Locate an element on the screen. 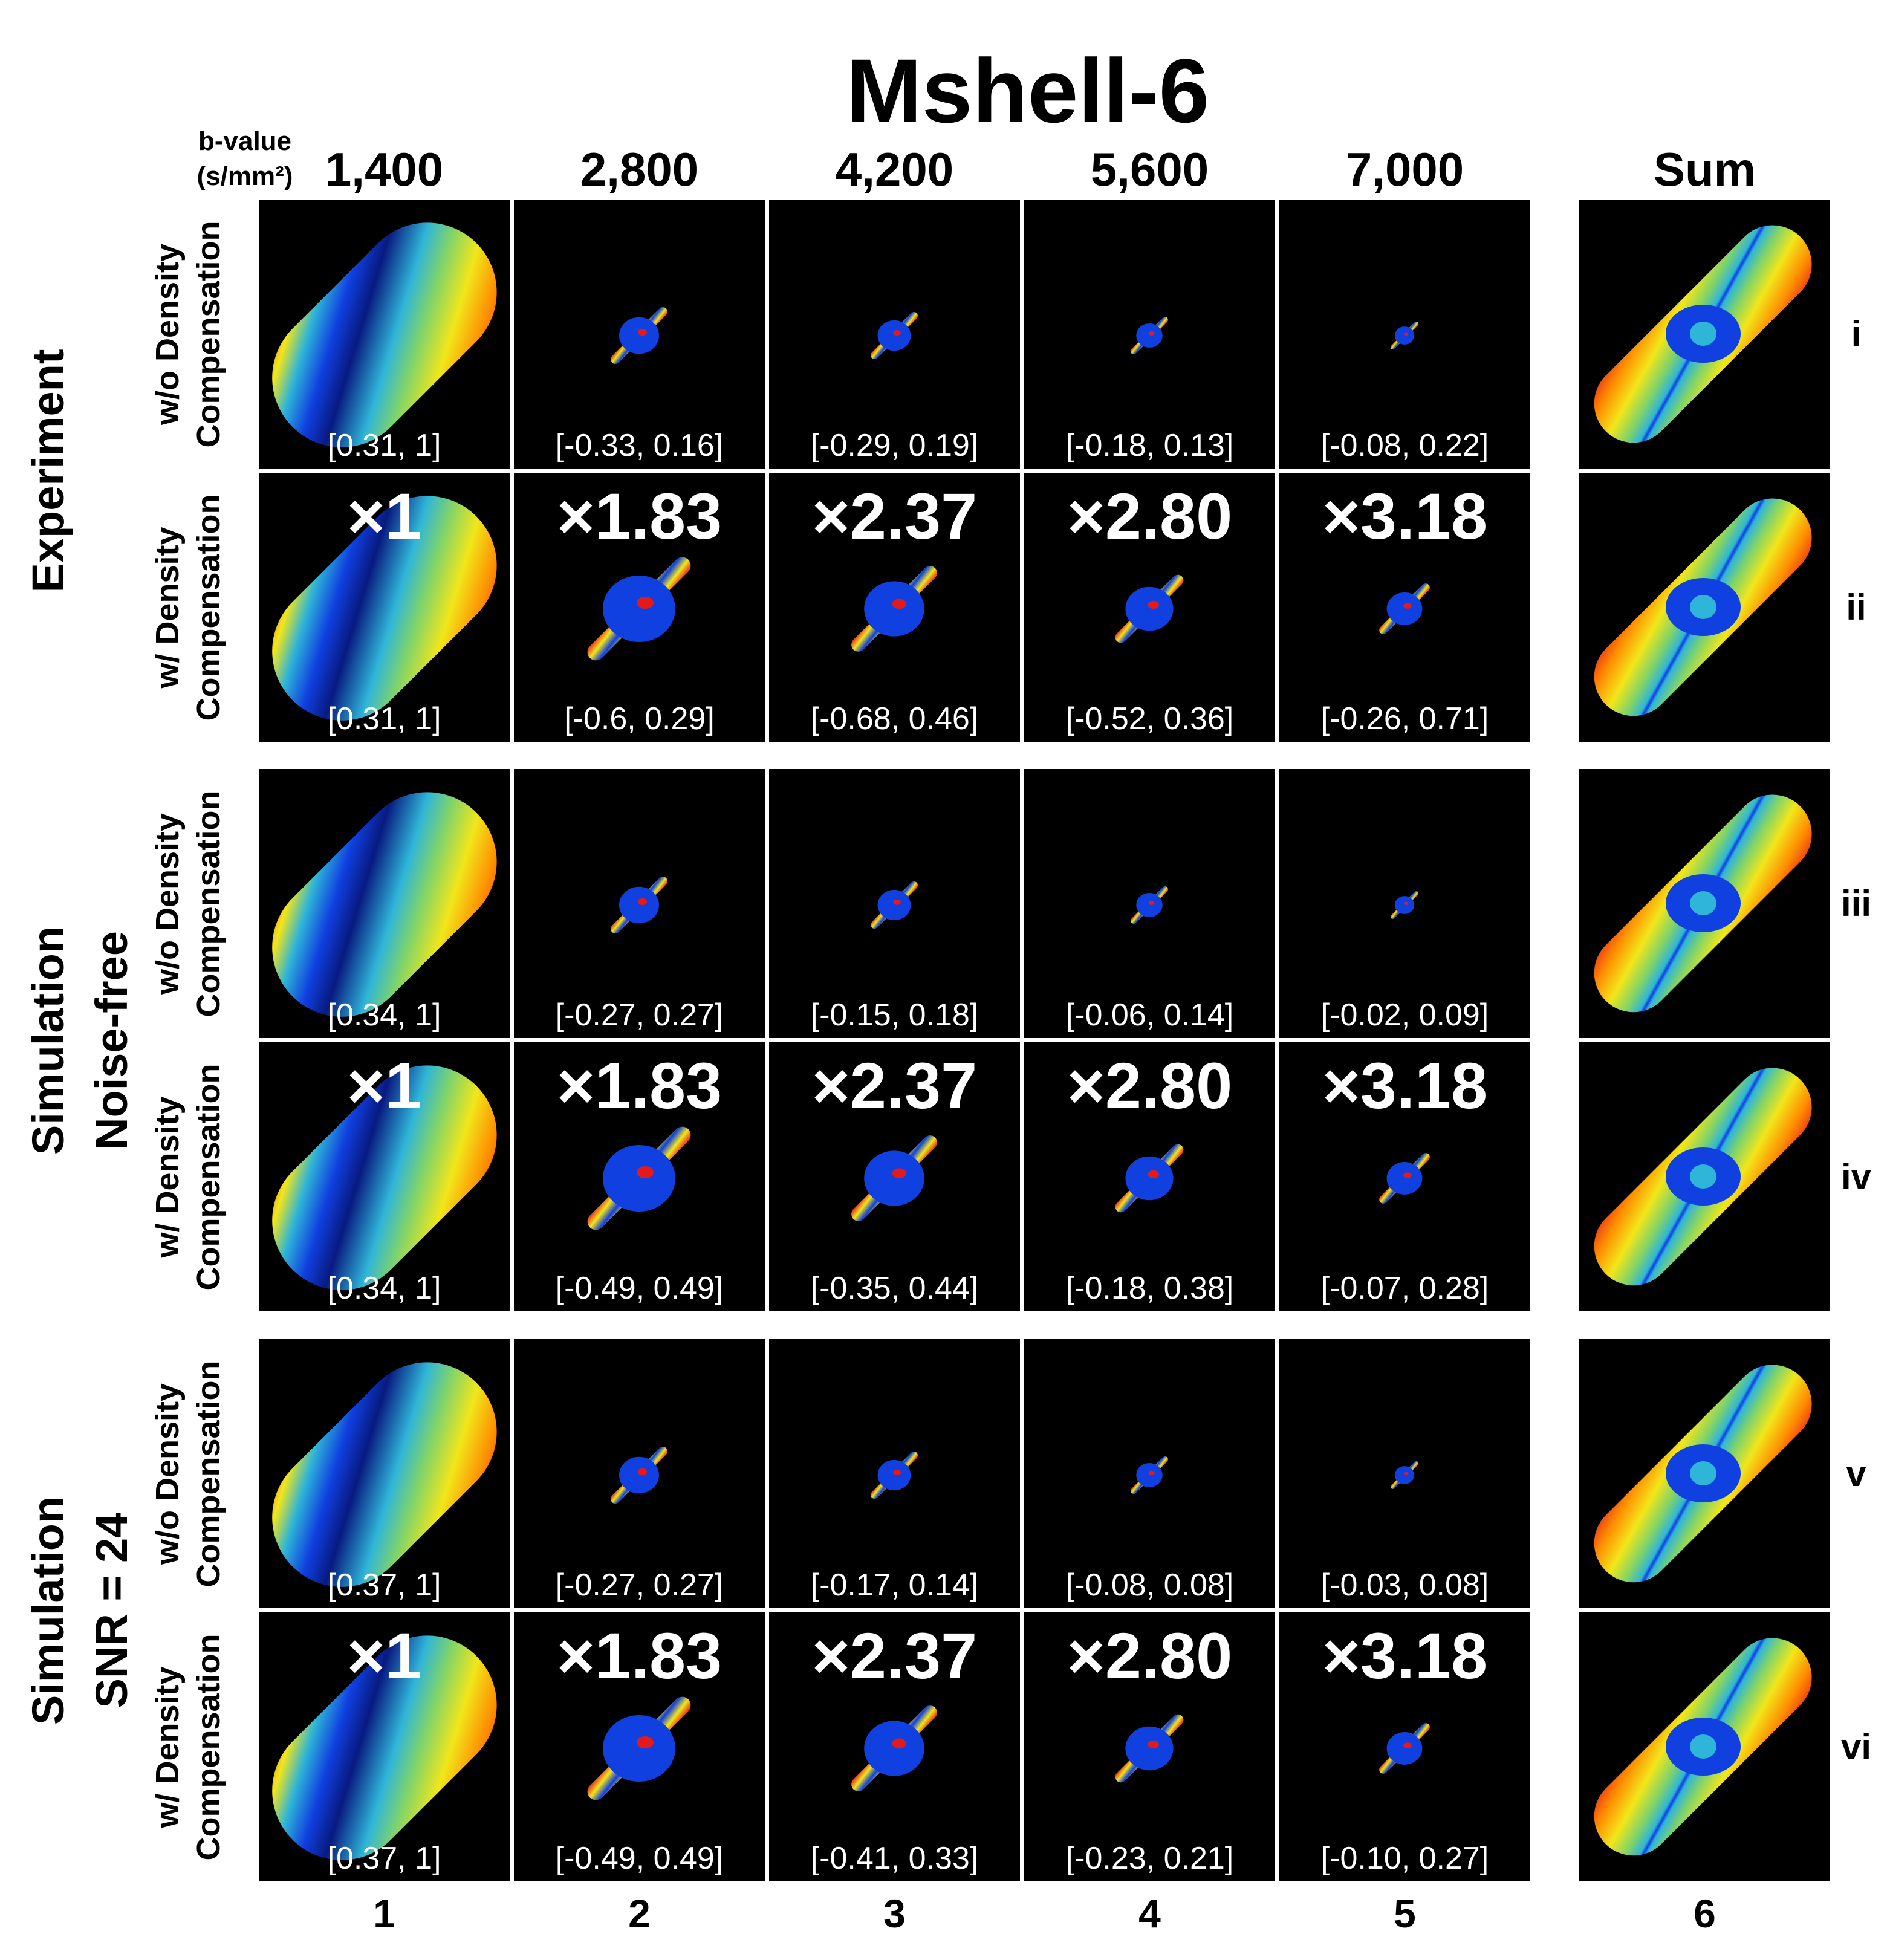 The image size is (1890, 1960). glyph-cell-r3-c3: [-0.15, 0.18] is located at coordinates (894, 903).